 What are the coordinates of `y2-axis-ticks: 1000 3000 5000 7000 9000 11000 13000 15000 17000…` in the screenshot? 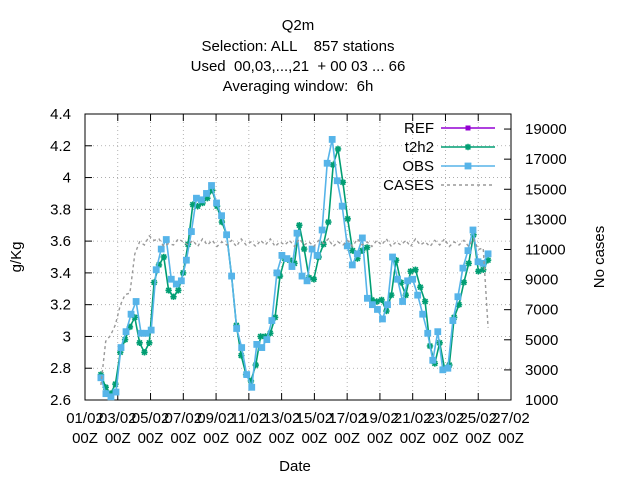 It's located at (535, 265).